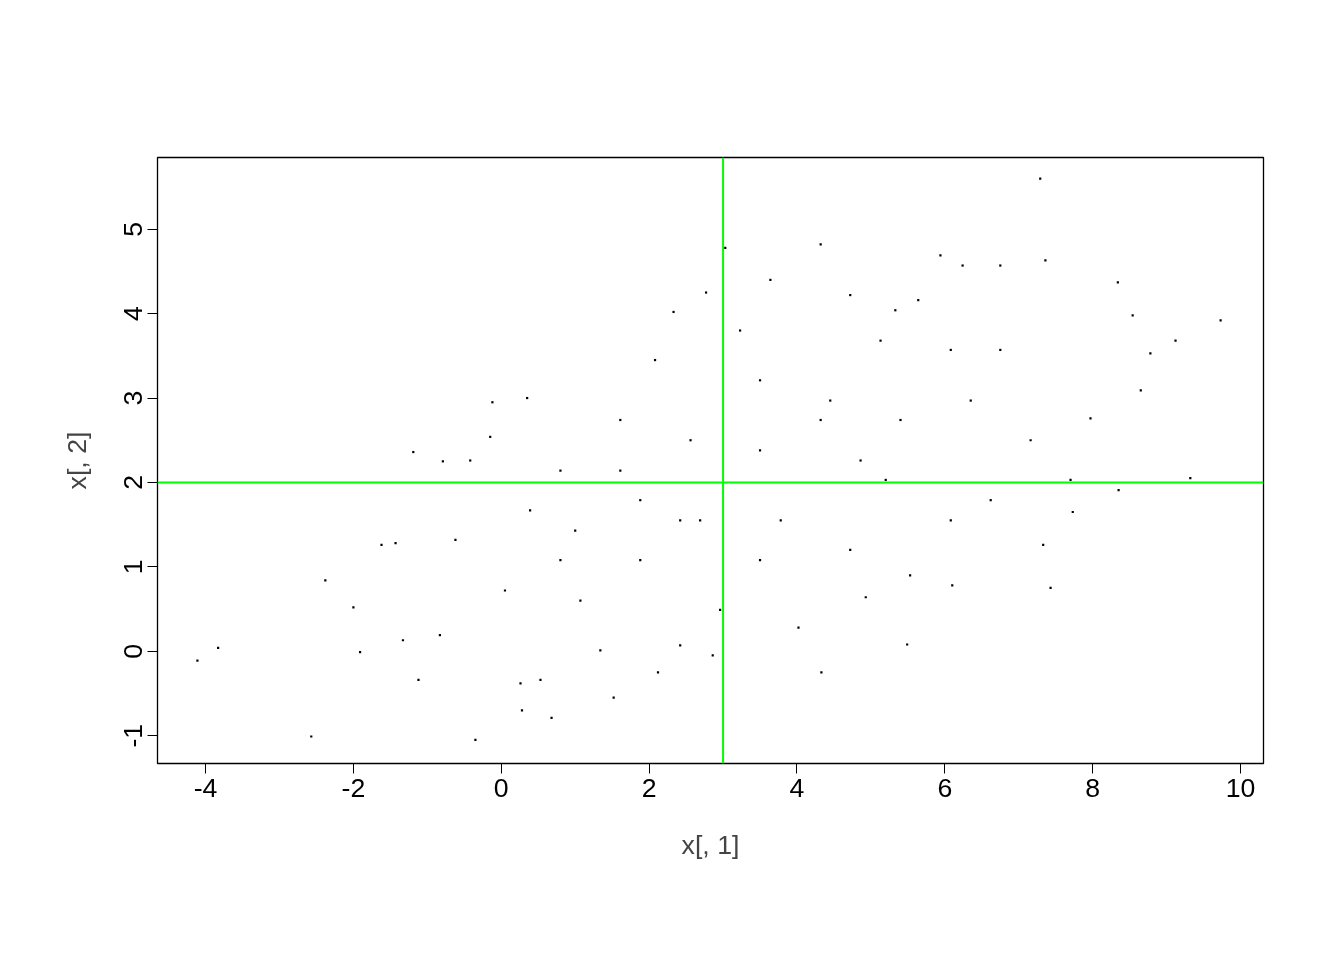 The image size is (1344, 960). What do you see at coordinates (945, 787) in the screenshot?
I see `x-tick-label: 6` at bounding box center [945, 787].